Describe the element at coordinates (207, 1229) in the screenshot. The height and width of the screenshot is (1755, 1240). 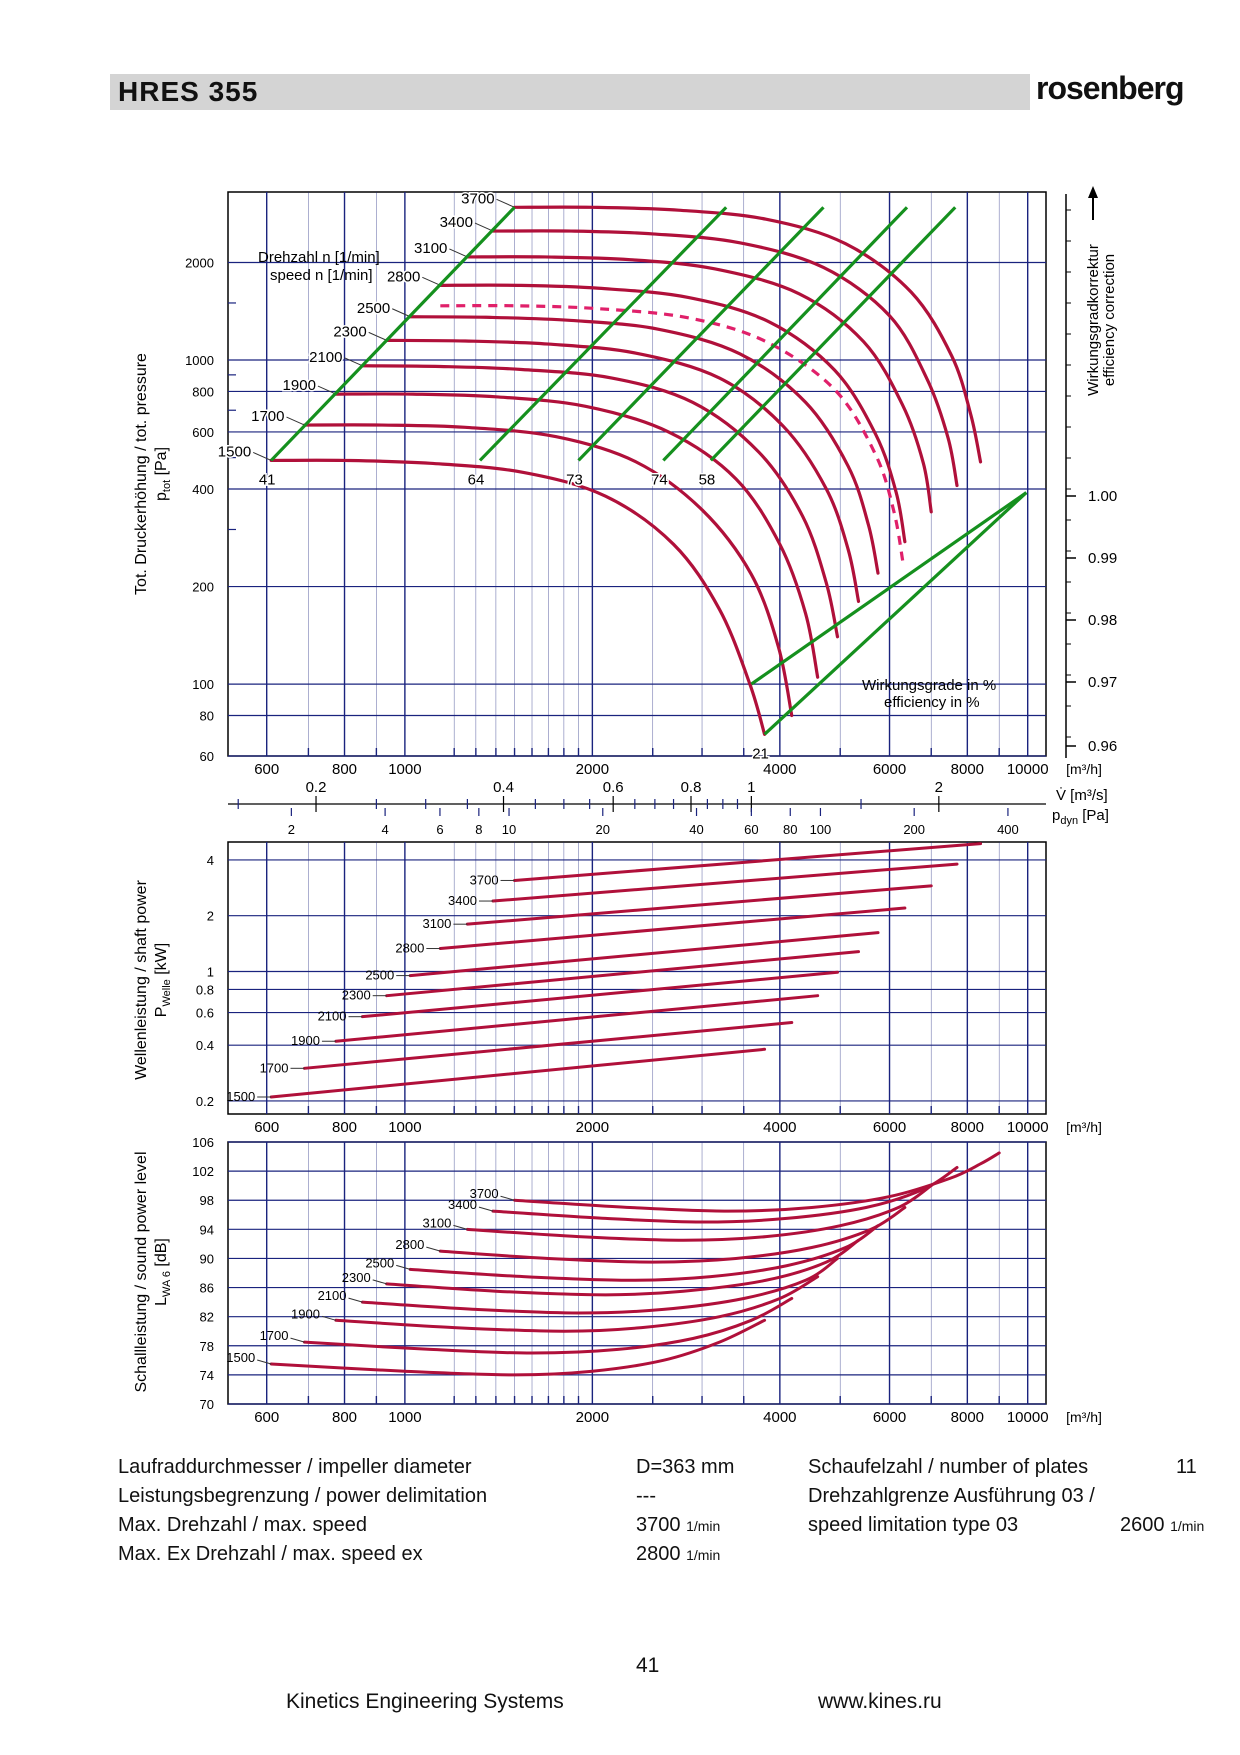
I see `y-tick-label: 94` at that location.